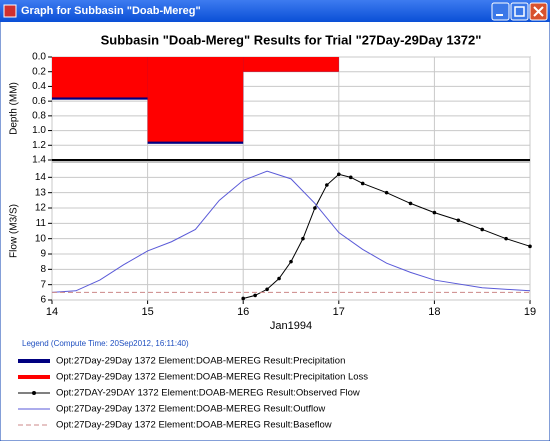 This screenshot has width=550, height=446. Describe the element at coordinates (291, 326) in the screenshot. I see `x-axis-label: Jan1994` at that location.